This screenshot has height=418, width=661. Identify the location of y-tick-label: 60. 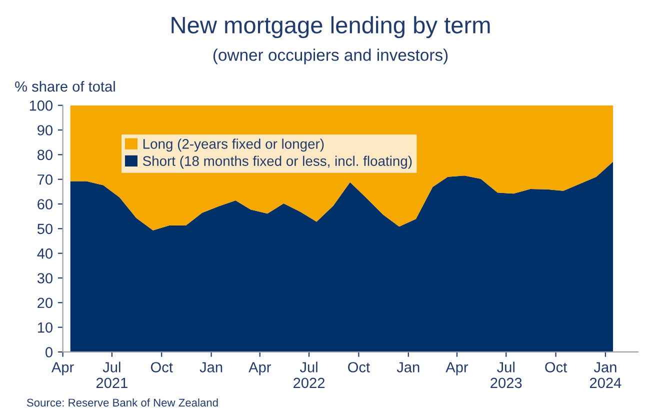
(45, 204).